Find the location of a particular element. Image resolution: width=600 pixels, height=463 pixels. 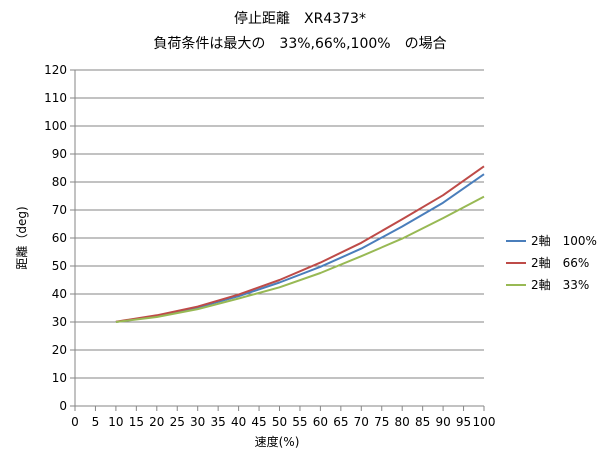

x-tick-label: 60 is located at coordinates (320, 422).